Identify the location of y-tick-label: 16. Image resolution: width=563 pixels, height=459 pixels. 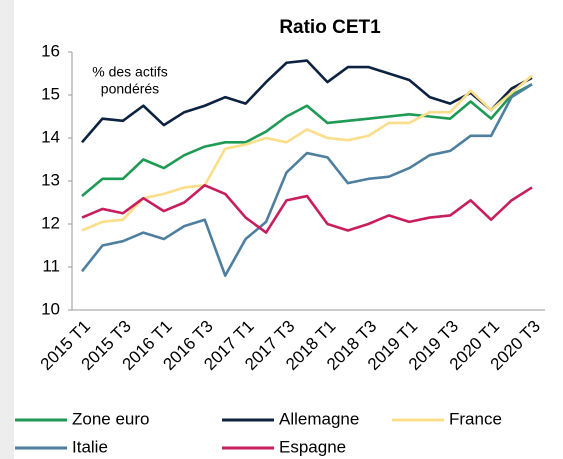
(50, 50).